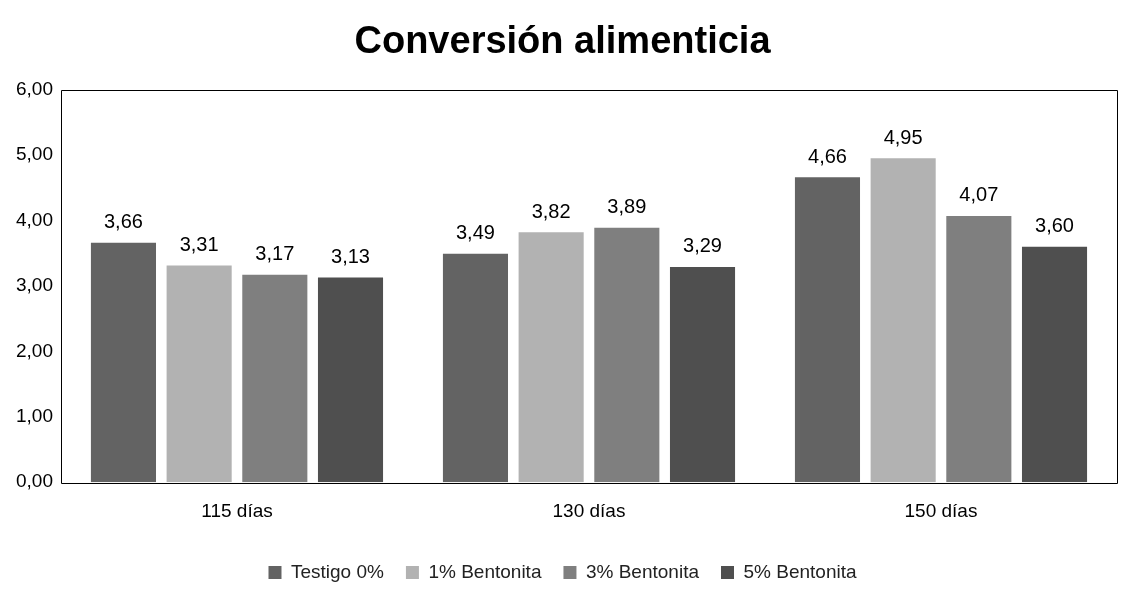 The width and height of the screenshot is (1127, 600). Describe the element at coordinates (199, 244) in the screenshot. I see `data-label: 3,31` at that location.